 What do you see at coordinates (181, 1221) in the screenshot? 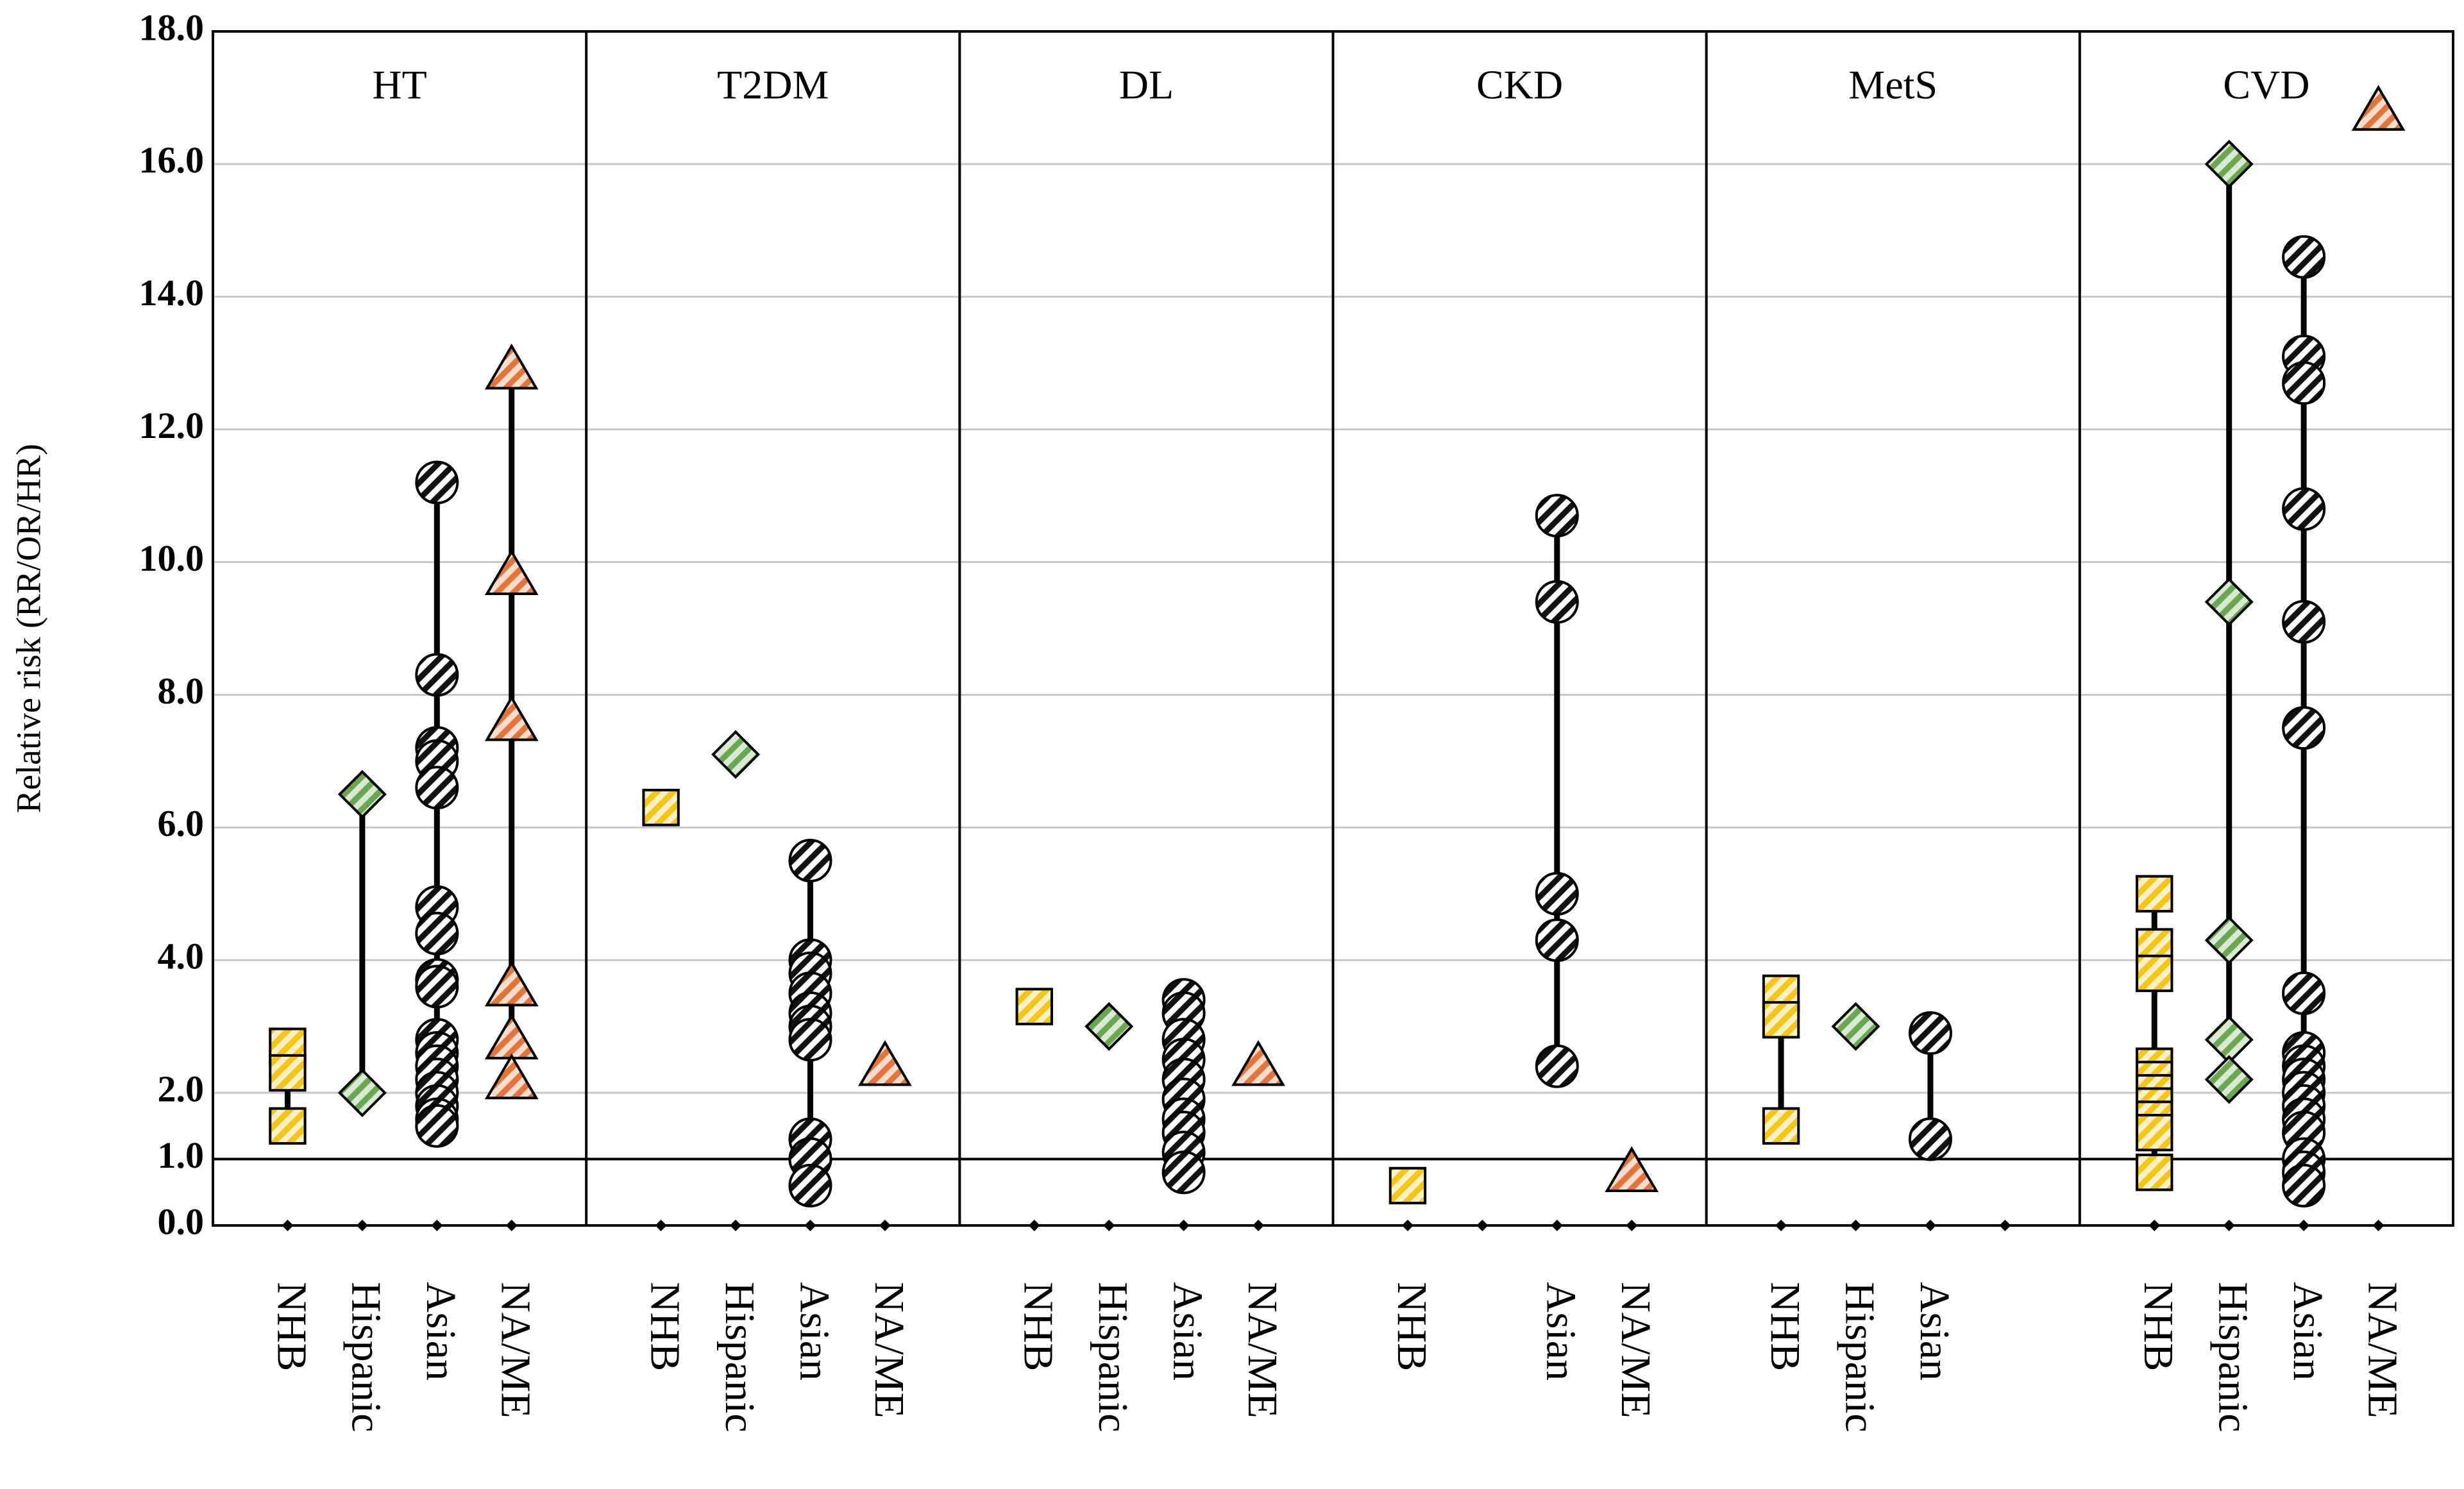
I see `y-tick-label: 0.0` at bounding box center [181, 1221].